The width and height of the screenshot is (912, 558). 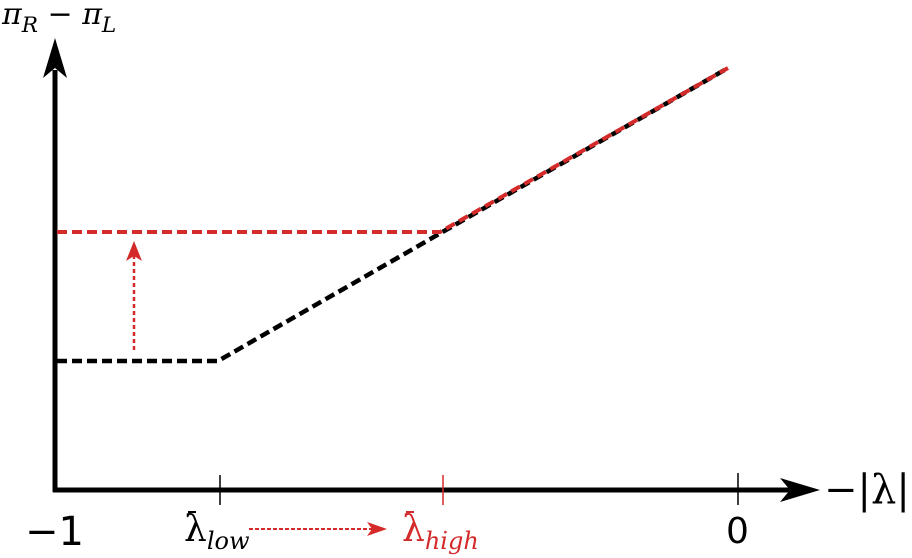 I want to click on x-label-suffix: |, so click(x=903, y=490).